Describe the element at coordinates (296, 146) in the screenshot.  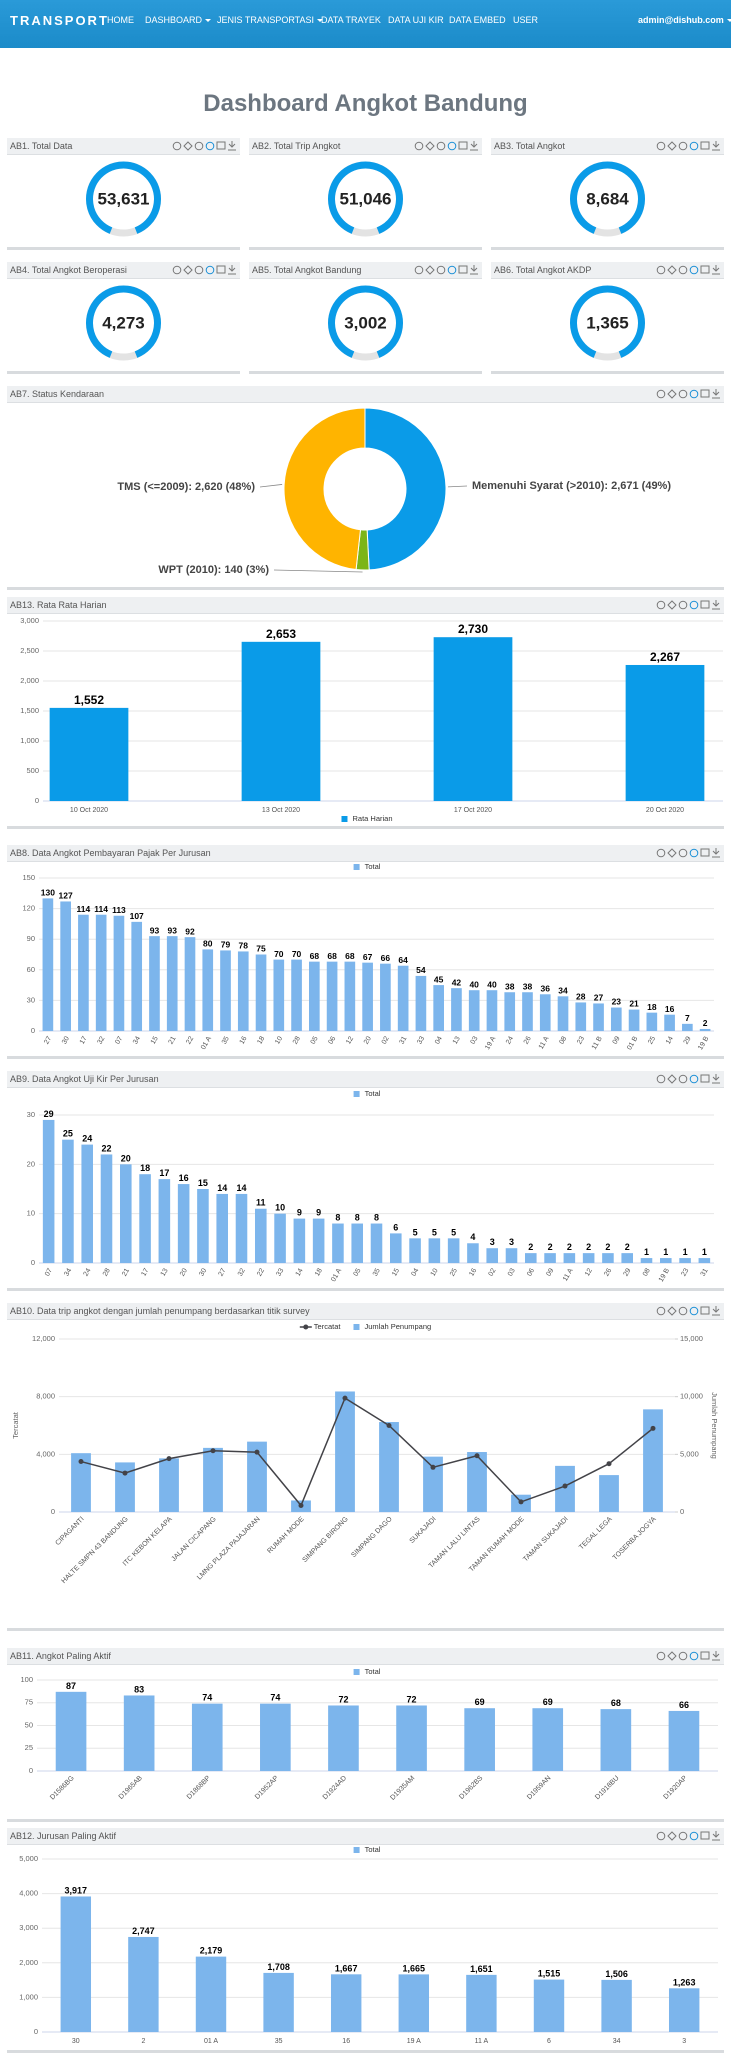
I see `panel-title: AB2. Total Trip Angkot` at that location.